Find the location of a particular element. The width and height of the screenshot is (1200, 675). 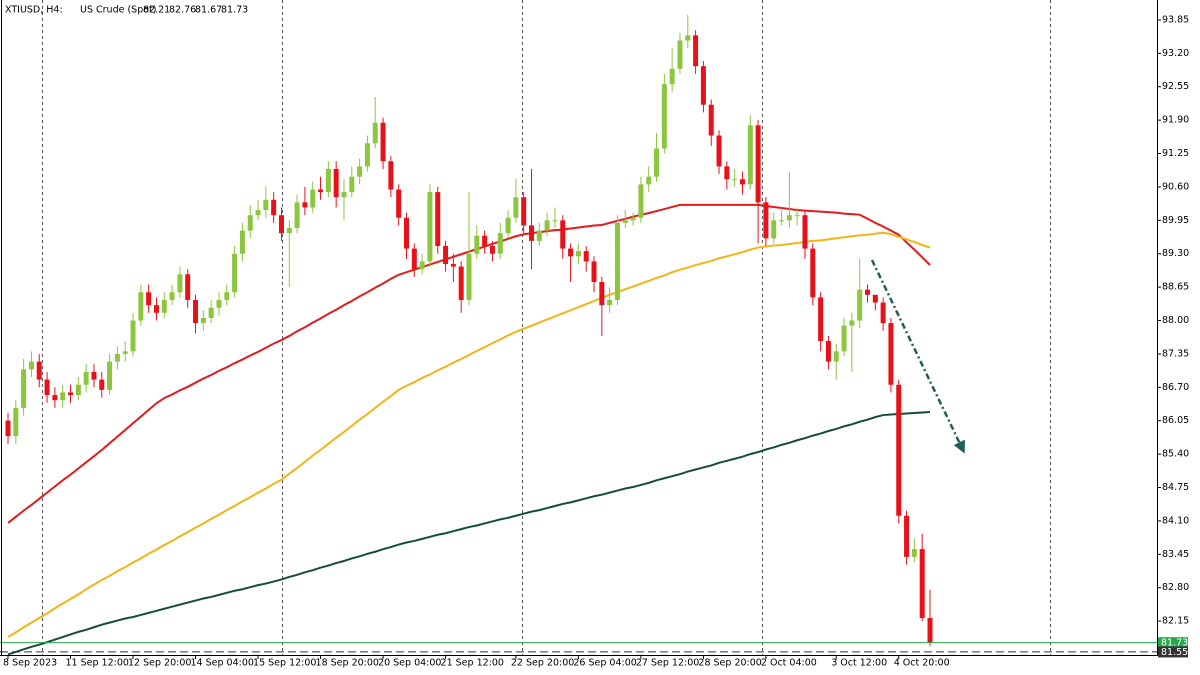

x-tick-label: 11 Sep 12:00 is located at coordinates (97, 663).